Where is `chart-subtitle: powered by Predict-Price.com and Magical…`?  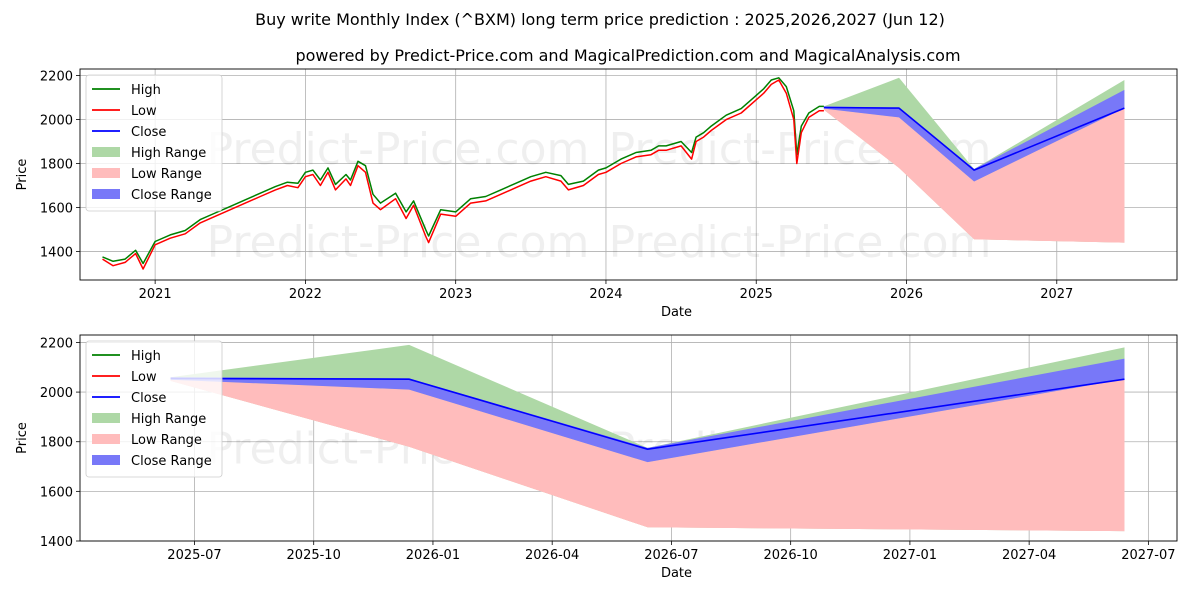
chart-subtitle: powered by Predict-Price.com and Magical… is located at coordinates (627, 55).